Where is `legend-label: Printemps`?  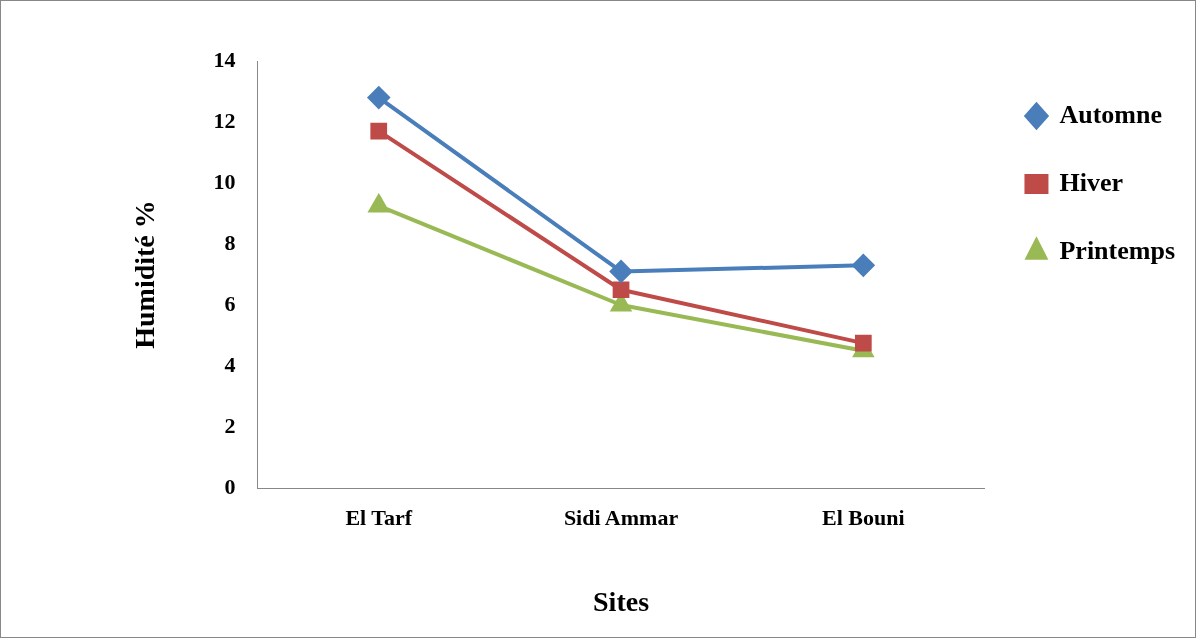 legend-label: Printemps is located at coordinates (1117, 250).